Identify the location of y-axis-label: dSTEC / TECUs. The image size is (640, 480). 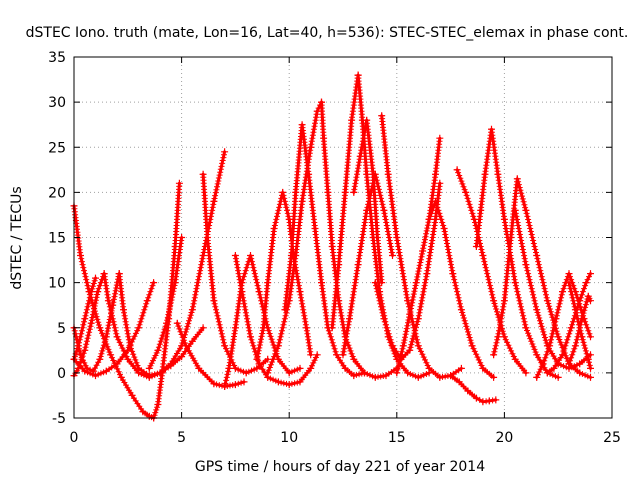
(17, 237).